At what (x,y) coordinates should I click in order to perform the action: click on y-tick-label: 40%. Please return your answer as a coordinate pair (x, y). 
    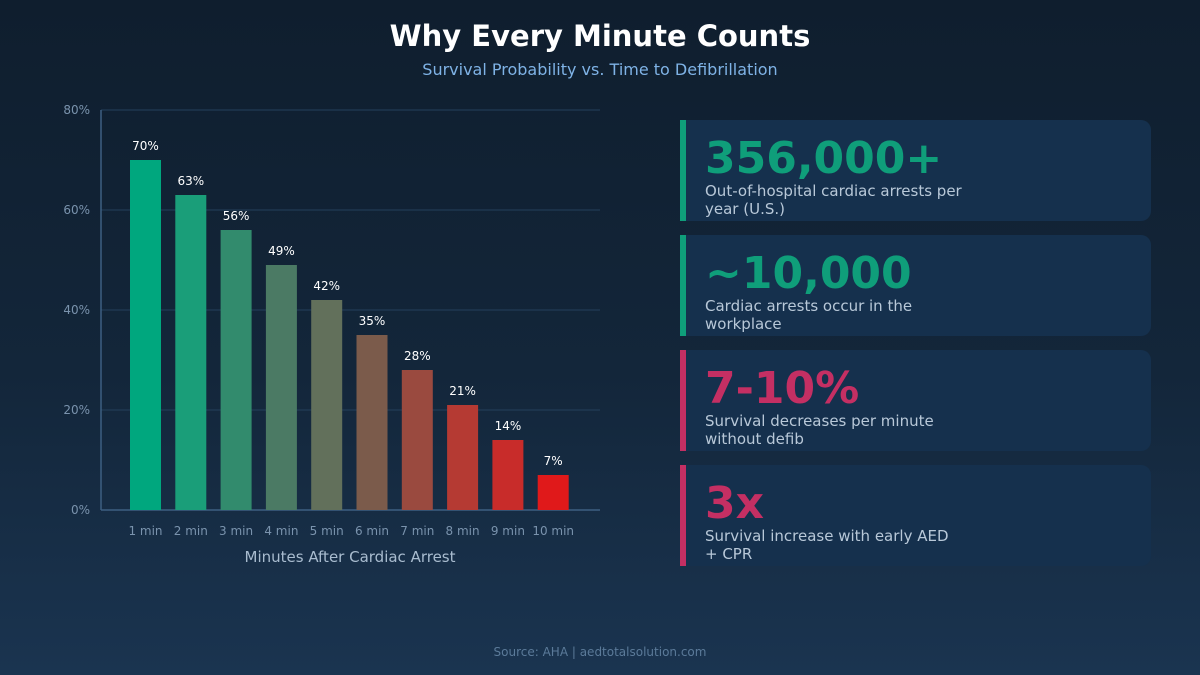
    Looking at the image, I should click on (76, 310).